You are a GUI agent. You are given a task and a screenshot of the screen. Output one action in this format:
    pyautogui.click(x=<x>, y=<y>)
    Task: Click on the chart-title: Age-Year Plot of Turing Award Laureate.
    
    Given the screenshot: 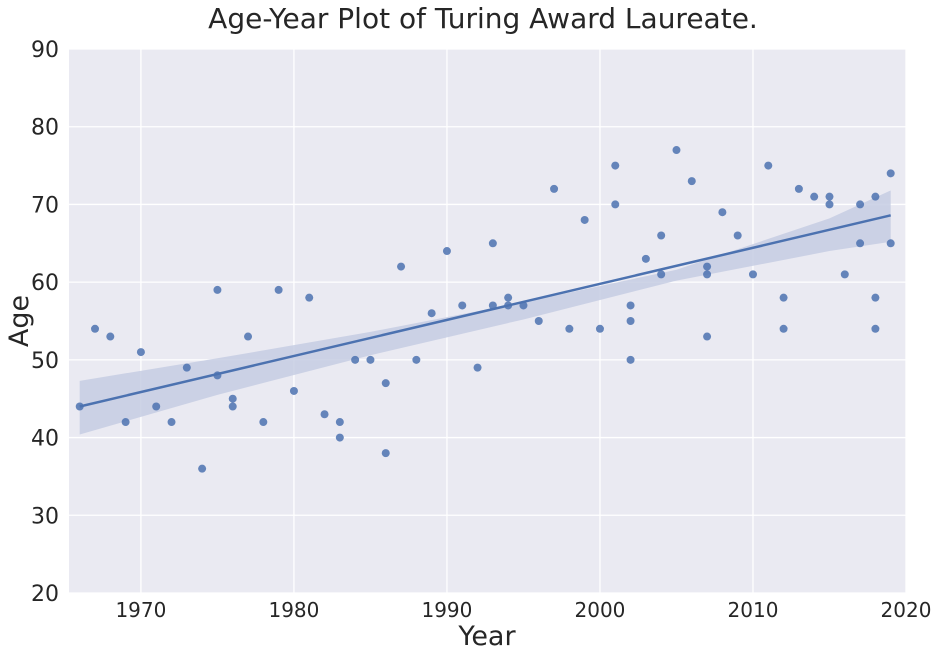 What is the action you would take?
    pyautogui.click(x=483, y=18)
    